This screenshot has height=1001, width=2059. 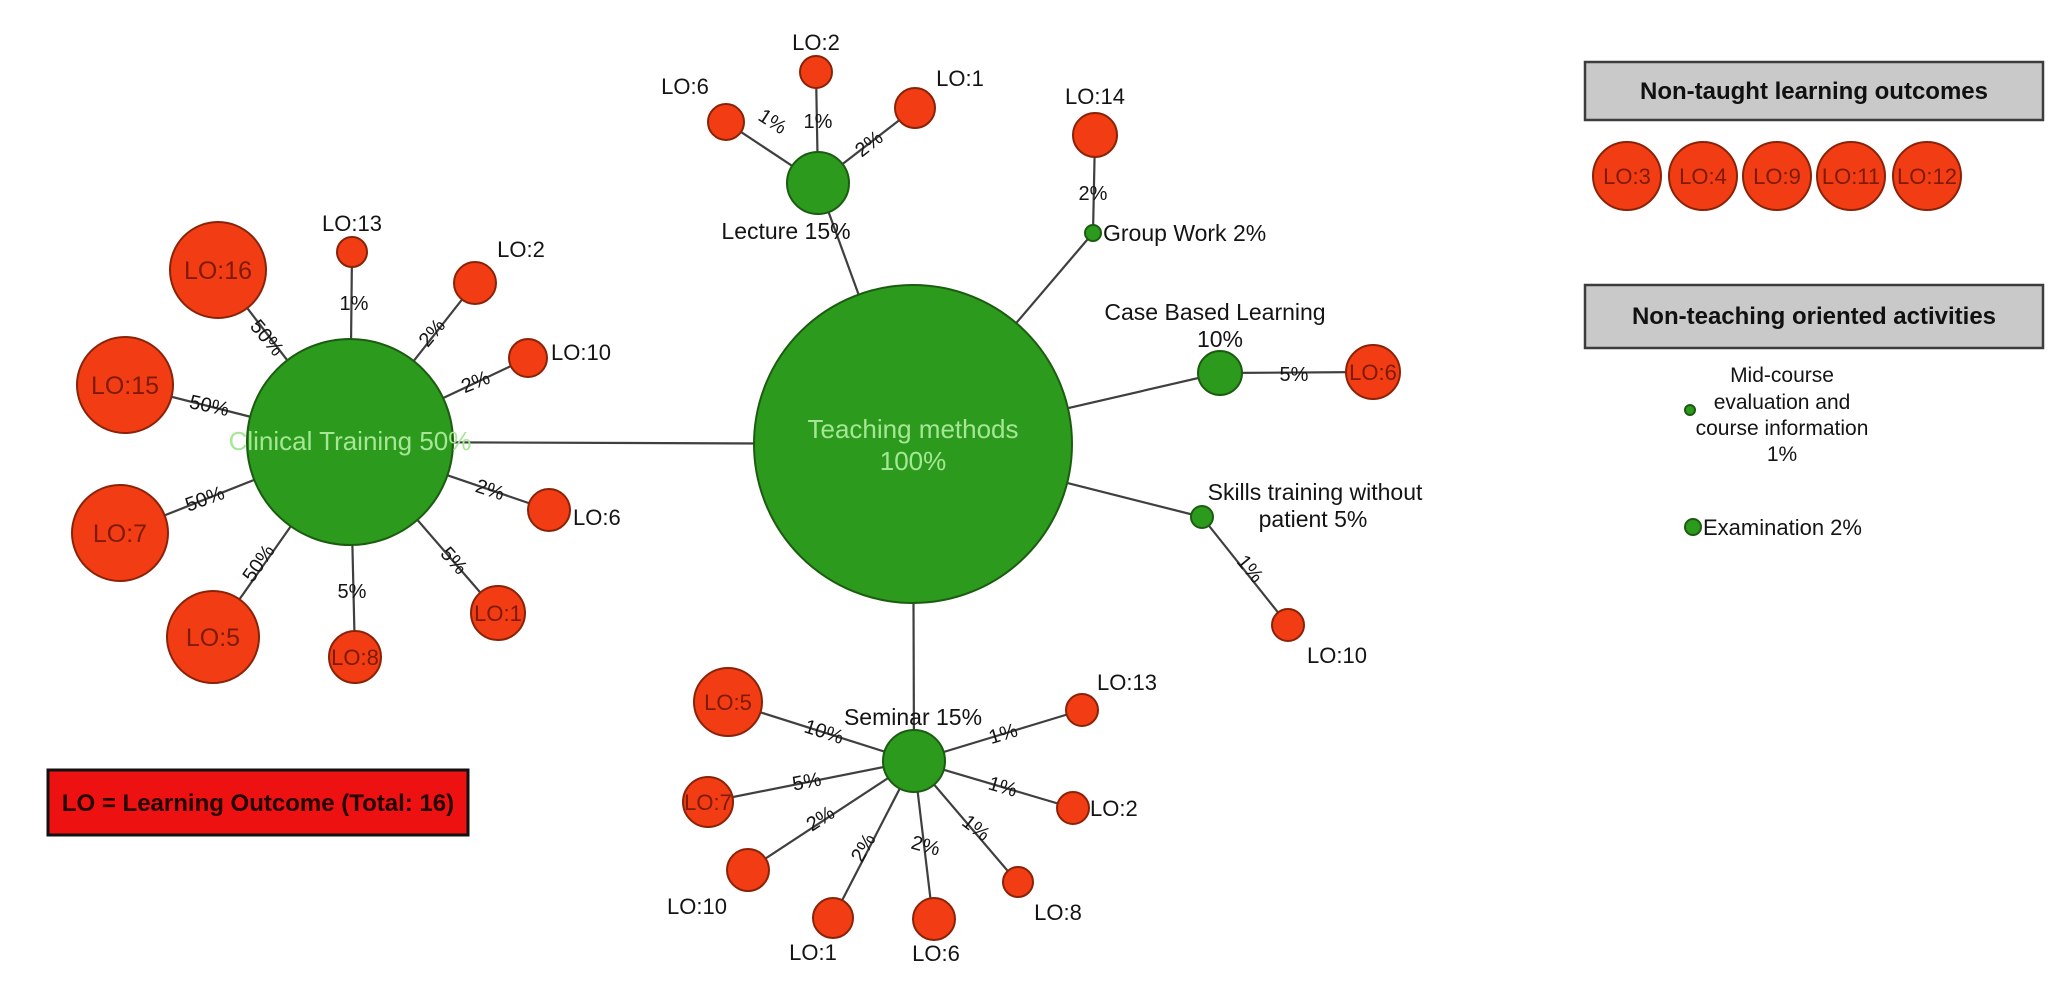 I want to click on nontaught-lo12-label: LO:12, so click(x=1927, y=176).